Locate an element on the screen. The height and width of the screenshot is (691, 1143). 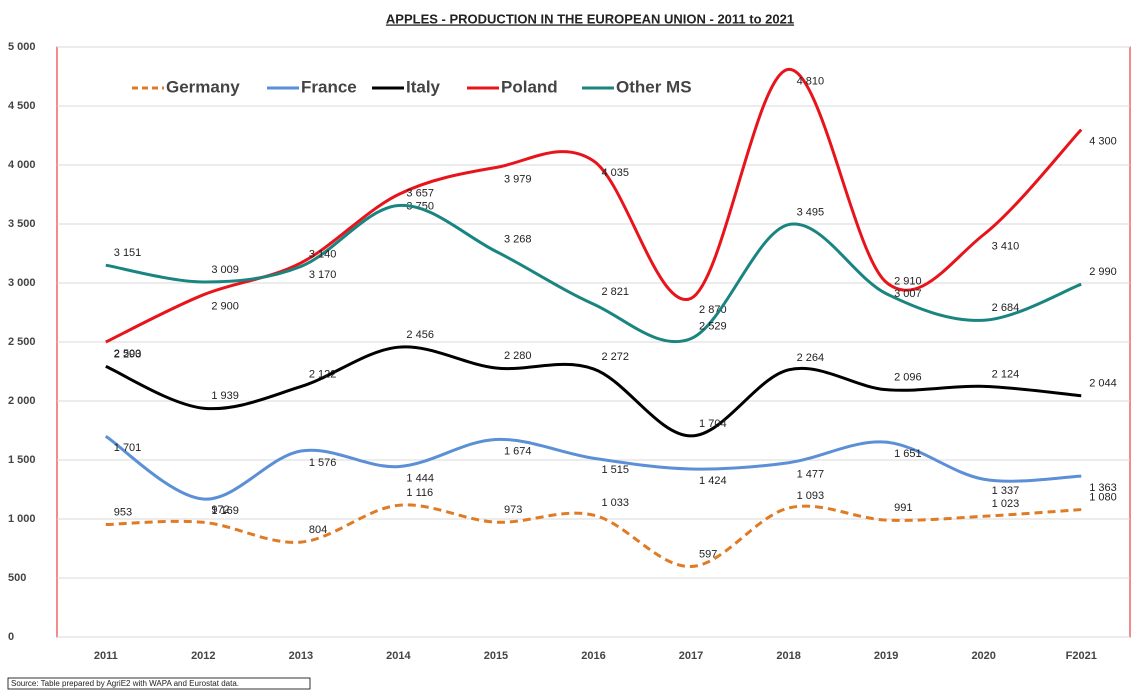
data-label: 2 500 is located at coordinates (128, 354).